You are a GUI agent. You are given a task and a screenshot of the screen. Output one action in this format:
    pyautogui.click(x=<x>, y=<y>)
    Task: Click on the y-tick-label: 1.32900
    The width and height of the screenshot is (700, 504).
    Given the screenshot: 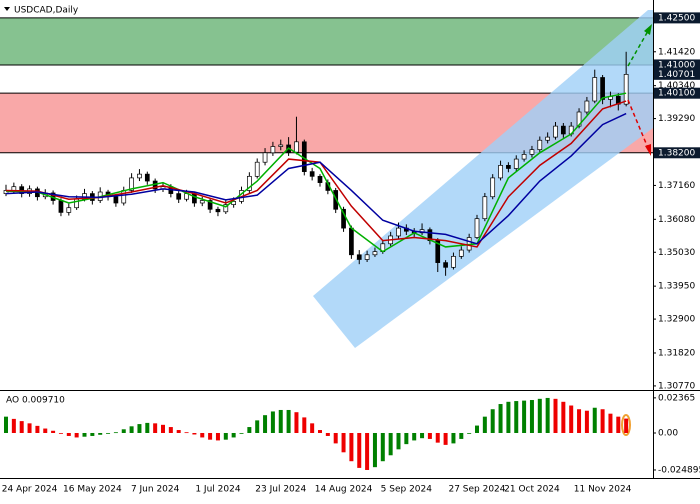 What is the action you would take?
    pyautogui.click(x=676, y=320)
    